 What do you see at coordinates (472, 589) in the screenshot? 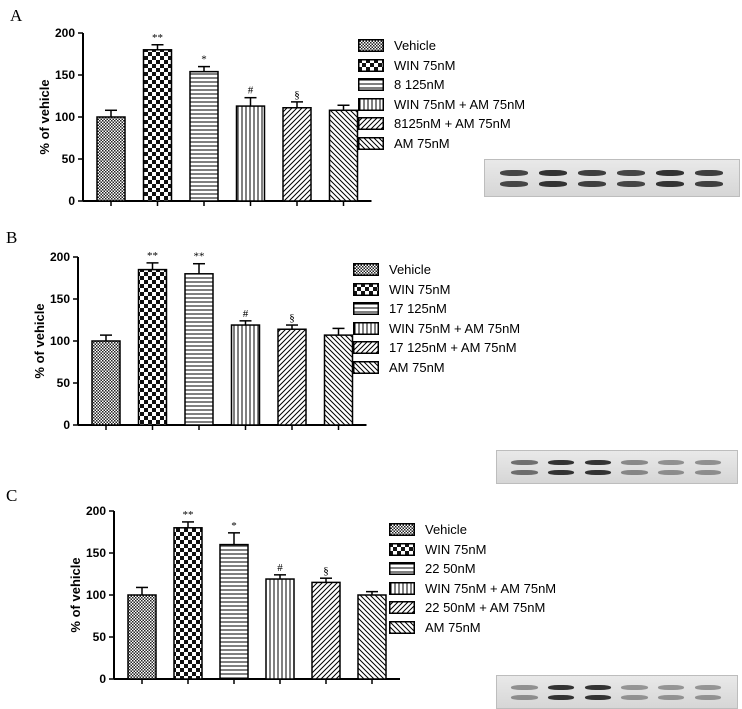
I see `legend-item: WIN 75nM + AM 75nM` at bounding box center [472, 589].